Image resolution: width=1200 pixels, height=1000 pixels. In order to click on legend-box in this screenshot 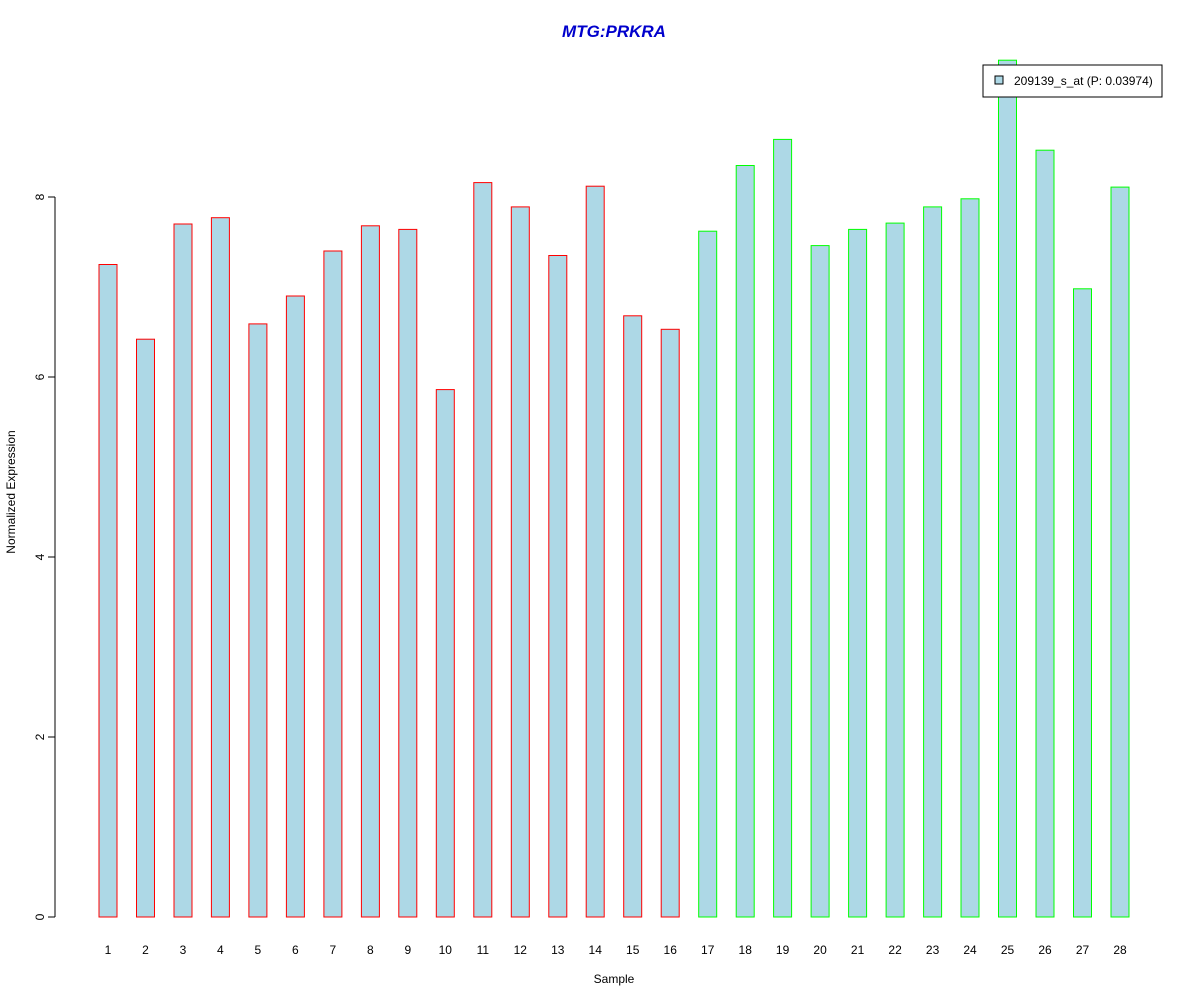, I will do `click(1072, 81)`.